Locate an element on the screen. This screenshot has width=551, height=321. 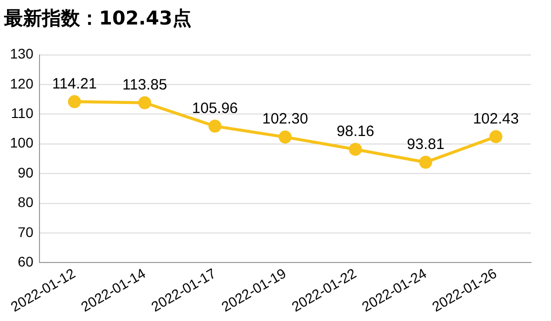
y-tick-label: 100 is located at coordinates (22, 142).